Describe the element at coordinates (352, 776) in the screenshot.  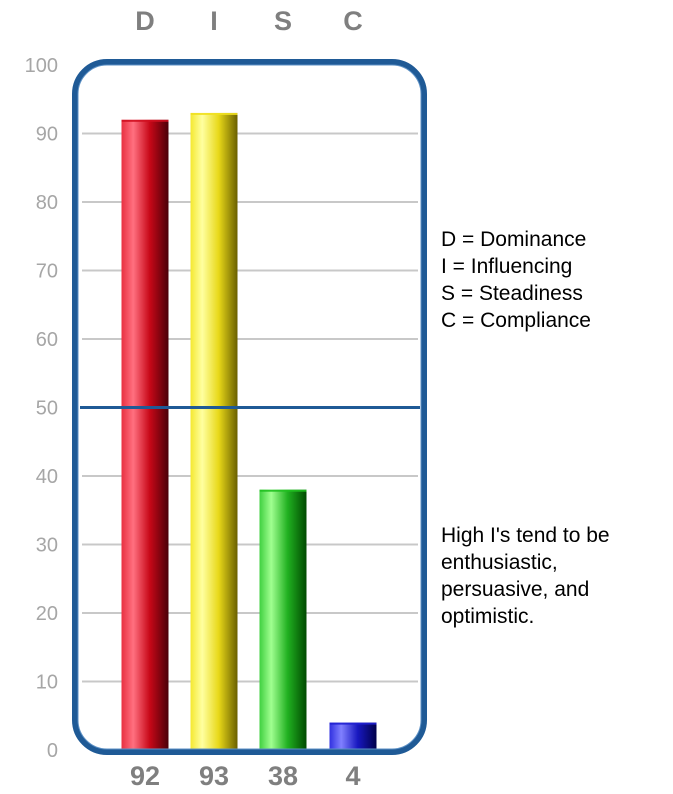
I see `value-label-c: 4` at that location.